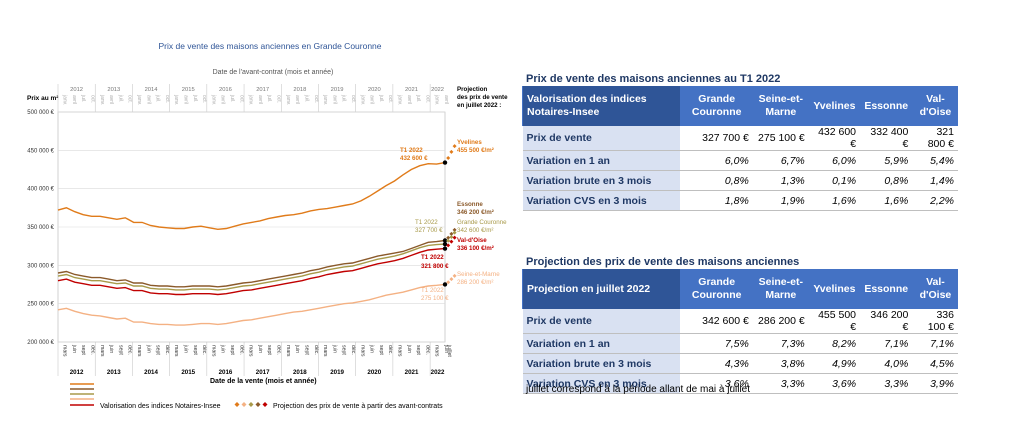  What do you see at coordinates (40, 113) in the screenshot?
I see `y-tick-label: 500 000 €` at bounding box center [40, 113].